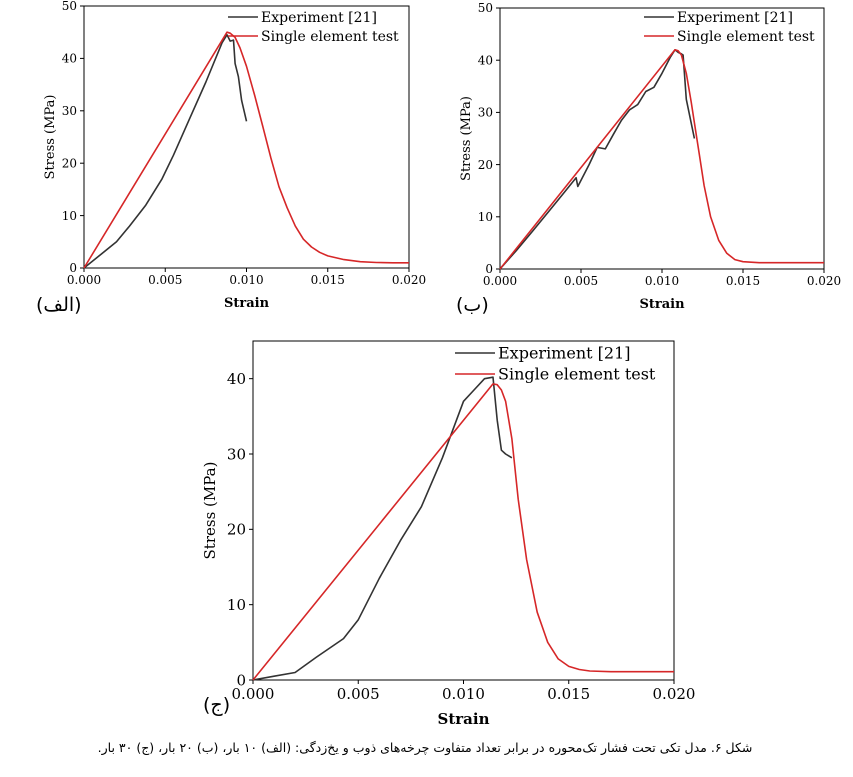 This screenshot has height=777, width=853. Describe the element at coordinates (472, 305) in the screenshot. I see `panel-label-b: (ب)` at that location.